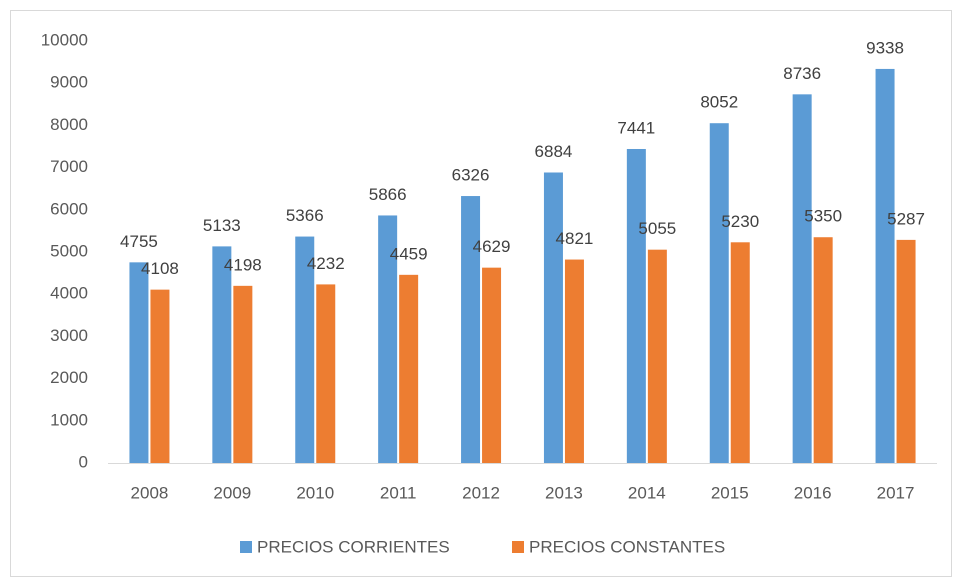  I want to click on value-label: 8052, so click(719, 102).